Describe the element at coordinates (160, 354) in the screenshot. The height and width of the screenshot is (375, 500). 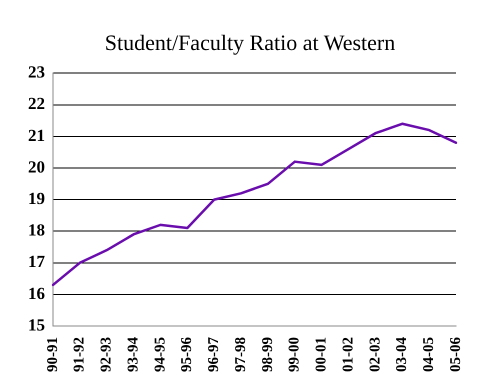
I see `x-tick-label: 94-95` at that location.